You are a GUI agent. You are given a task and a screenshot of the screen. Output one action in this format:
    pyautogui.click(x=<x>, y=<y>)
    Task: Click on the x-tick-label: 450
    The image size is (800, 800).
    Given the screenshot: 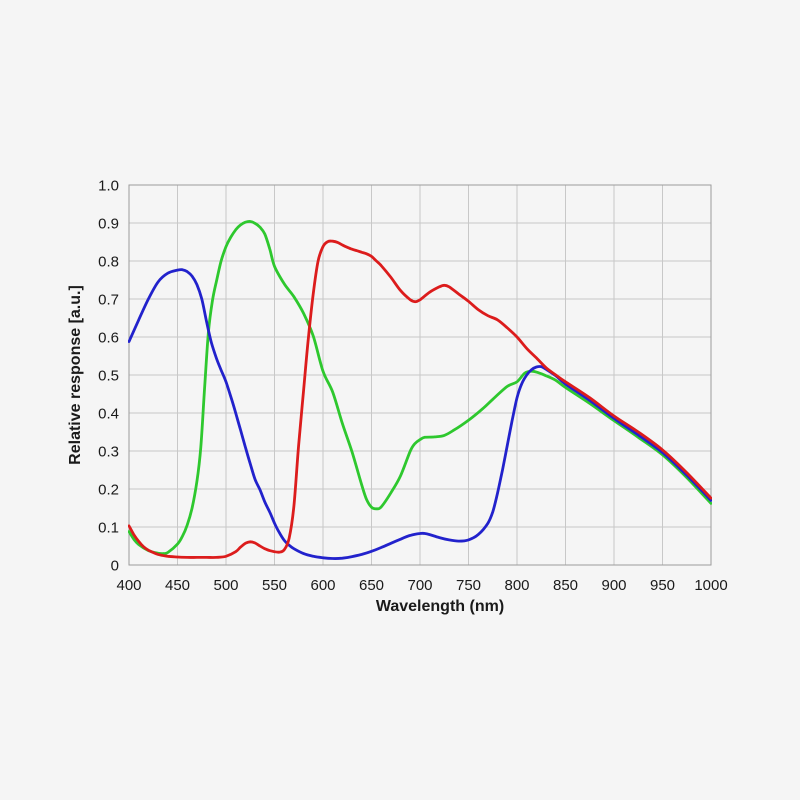 What is the action you would take?
    pyautogui.click(x=177, y=585)
    